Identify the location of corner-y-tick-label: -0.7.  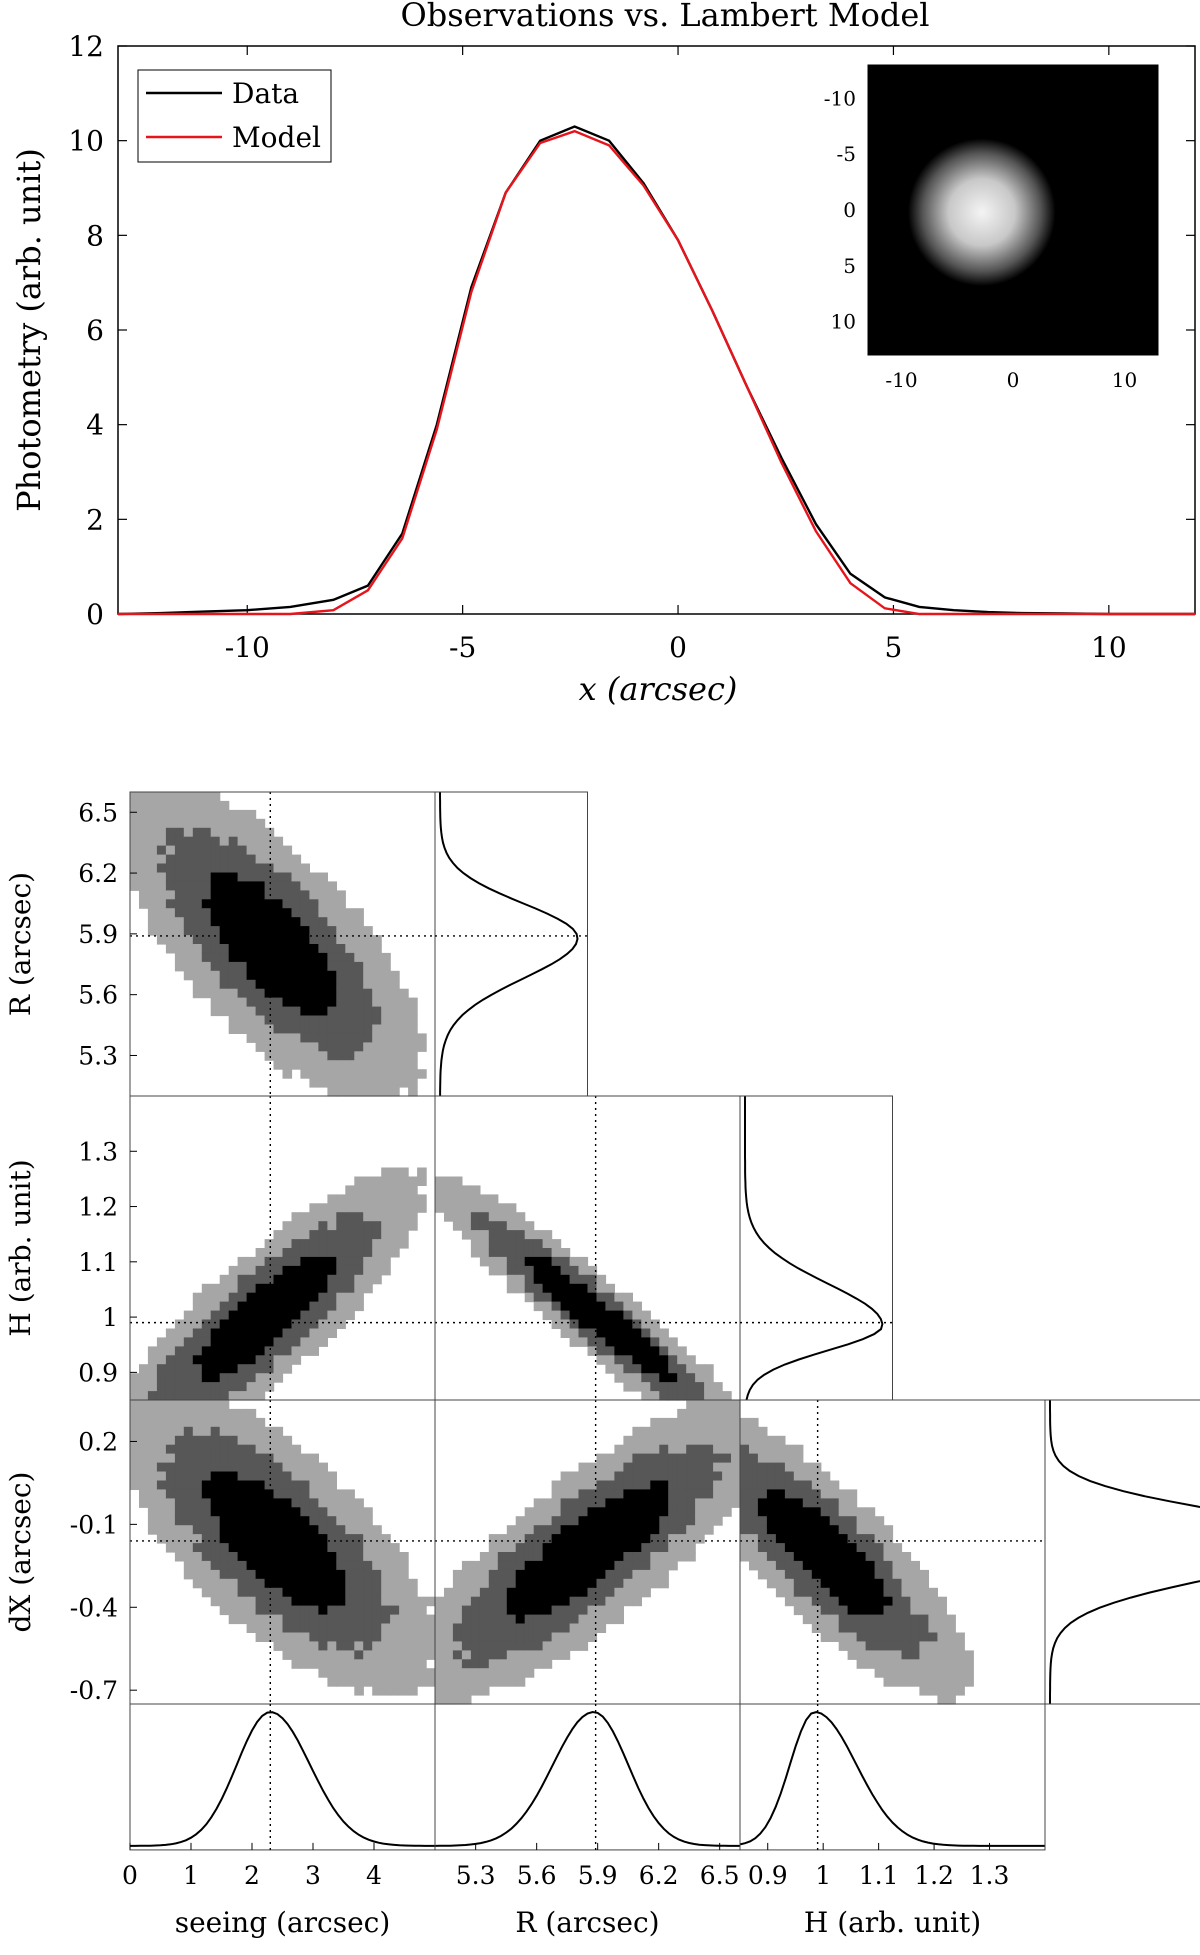
(94, 1690).